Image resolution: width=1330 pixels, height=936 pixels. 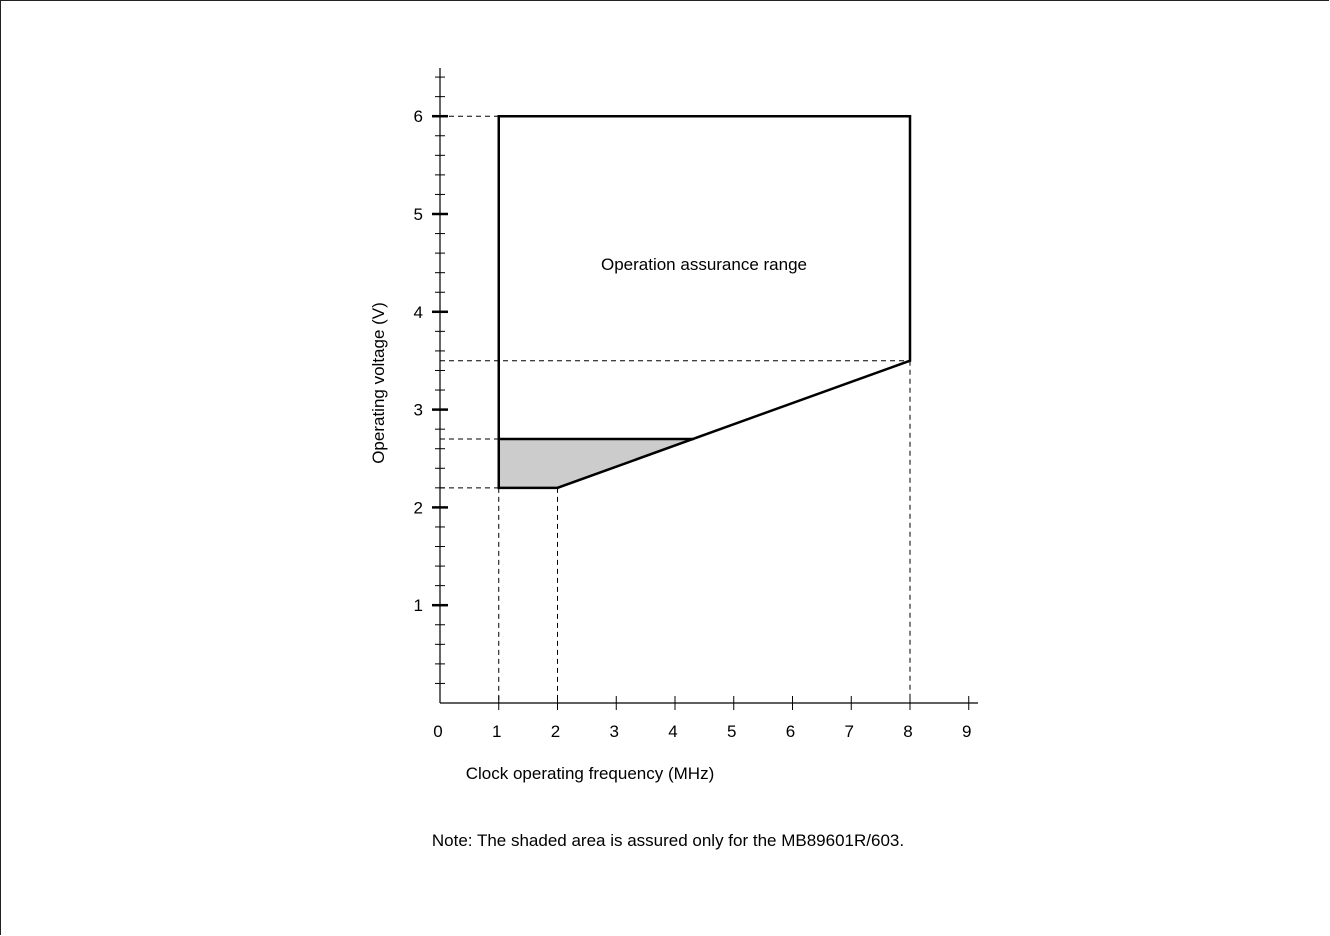 What do you see at coordinates (731, 731) in the screenshot?
I see `x-tick-label: 5` at bounding box center [731, 731].